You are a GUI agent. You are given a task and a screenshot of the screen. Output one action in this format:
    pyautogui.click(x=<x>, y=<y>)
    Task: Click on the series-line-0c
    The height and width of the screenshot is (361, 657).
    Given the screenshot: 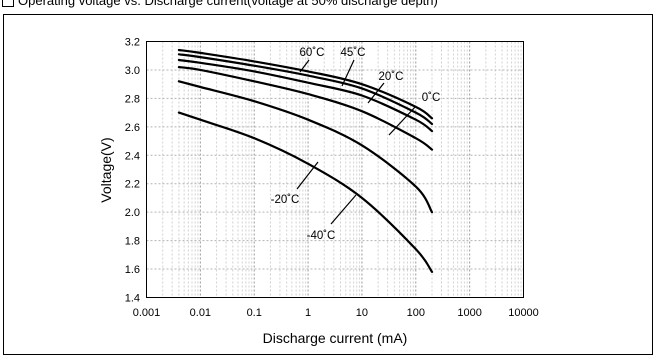 What is the action you would take?
    pyautogui.click(x=305, y=108)
    